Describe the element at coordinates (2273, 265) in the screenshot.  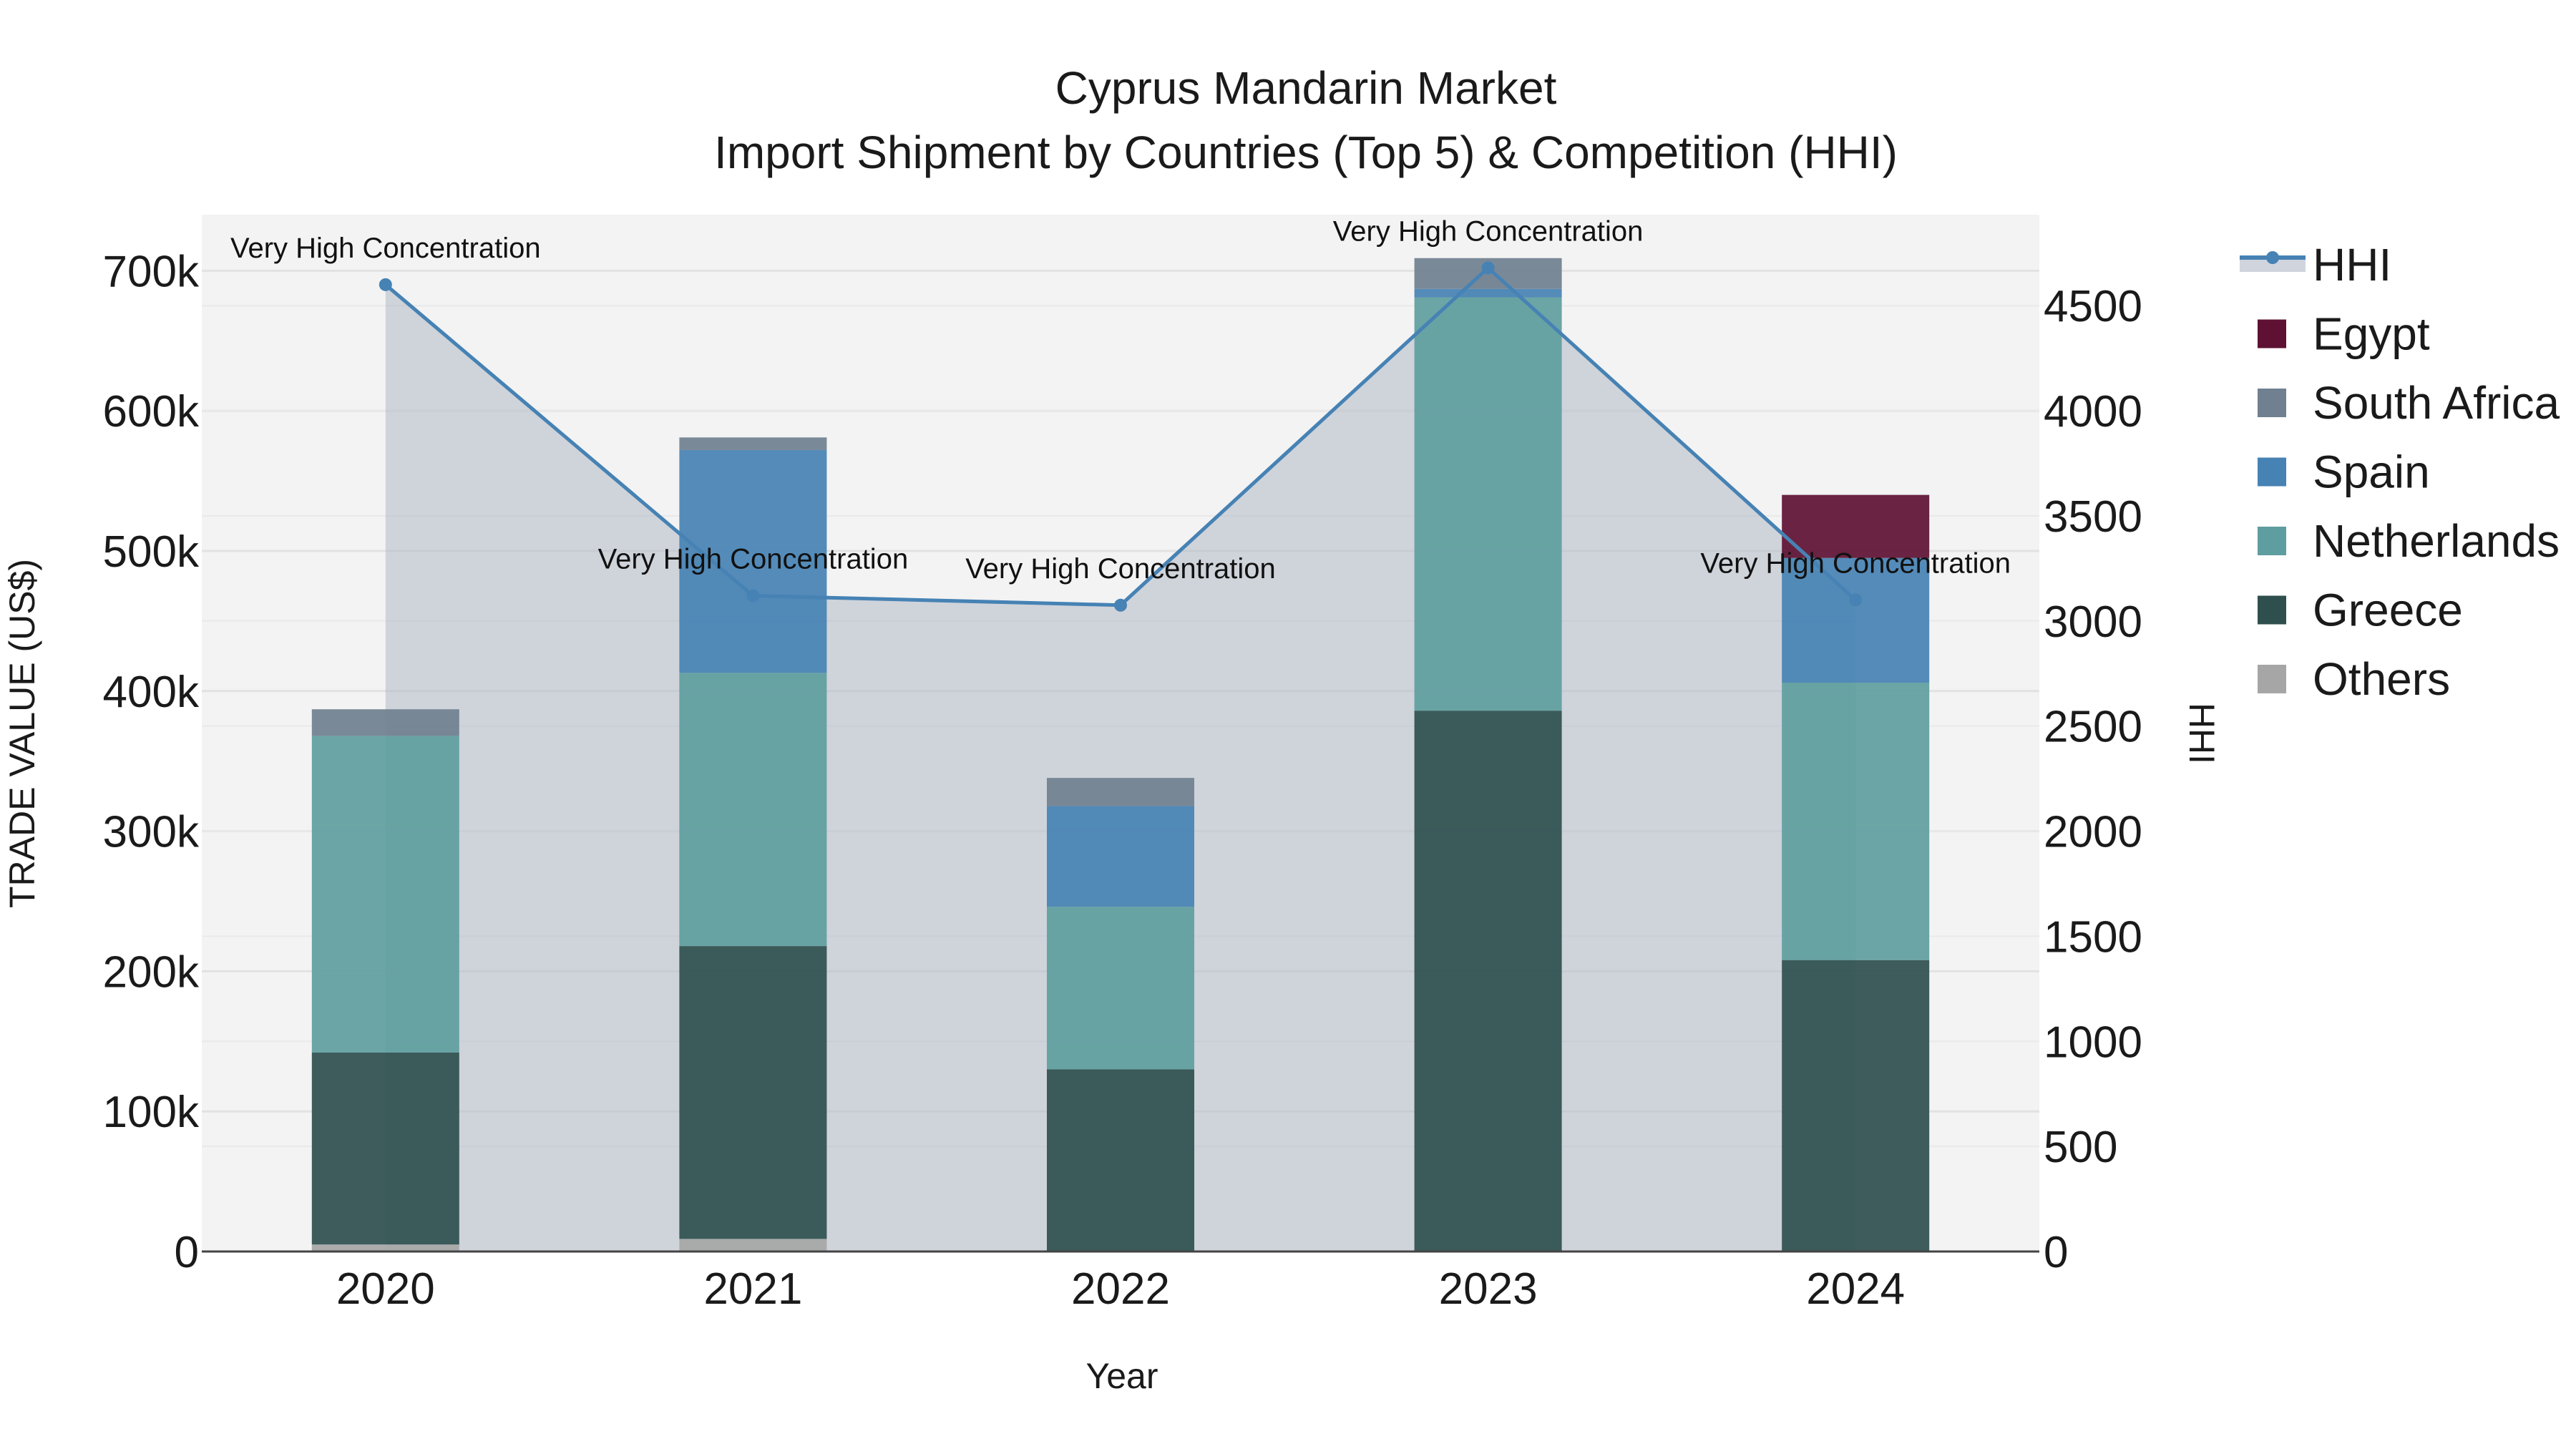
I see `legend-swatch-hhi-area` at that location.